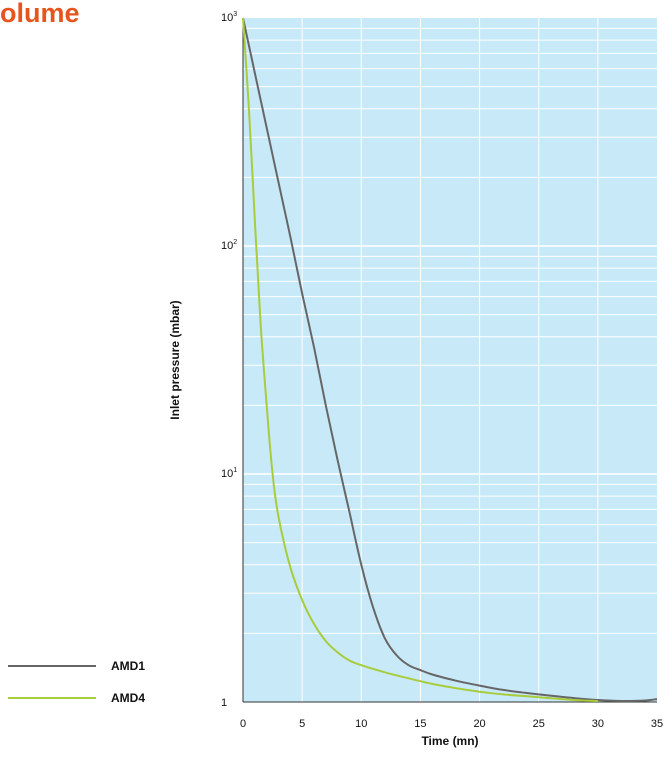 The height and width of the screenshot is (776, 669). What do you see at coordinates (420, 724) in the screenshot?
I see `x-tick-label: 15` at bounding box center [420, 724].